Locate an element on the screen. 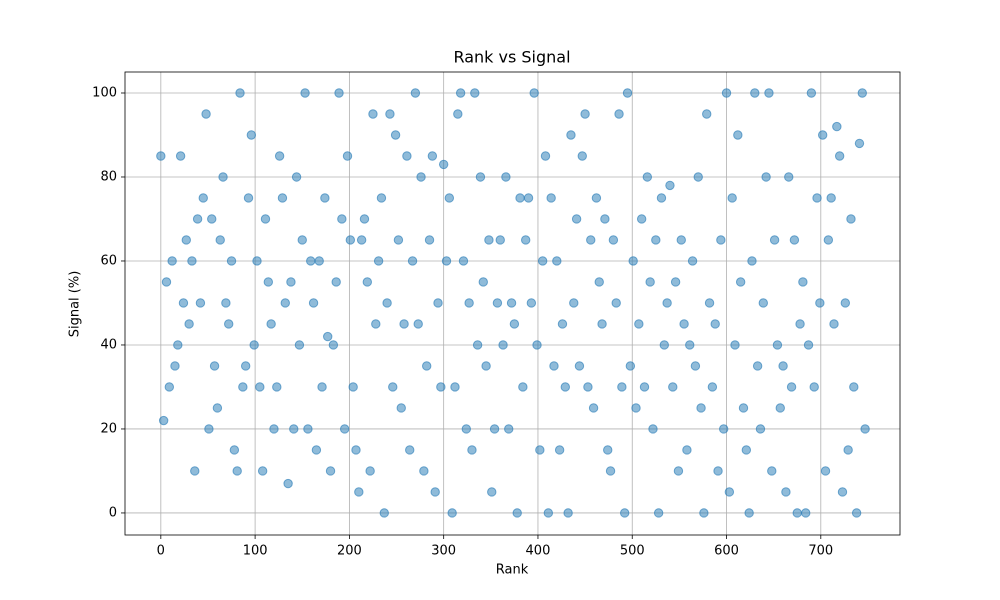  x-tick-label: 500 is located at coordinates (632, 551).